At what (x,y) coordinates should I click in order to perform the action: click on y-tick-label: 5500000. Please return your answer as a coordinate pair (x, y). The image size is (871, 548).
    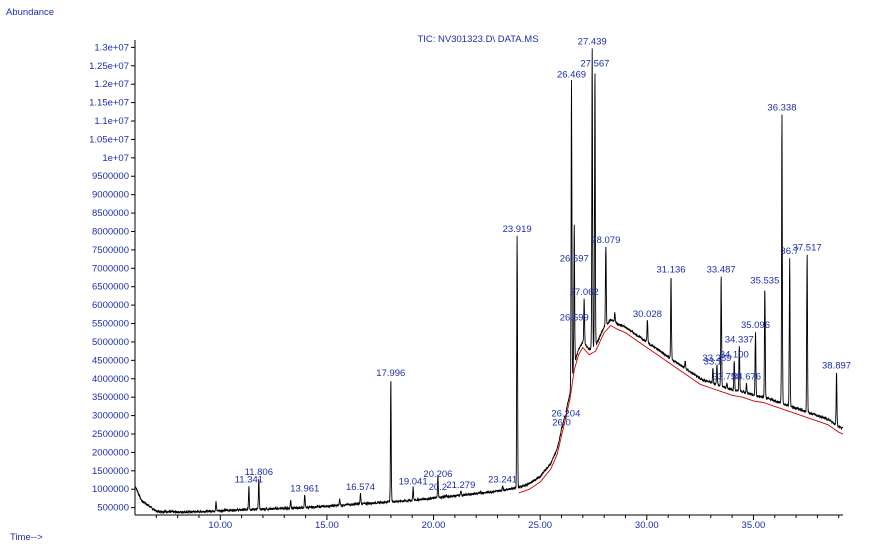
    Looking at the image, I should click on (110, 324).